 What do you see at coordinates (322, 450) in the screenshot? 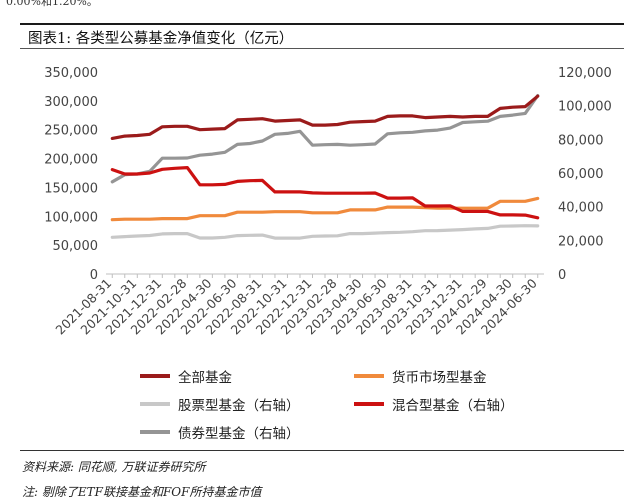
I see `bottom-rule` at bounding box center [322, 450].